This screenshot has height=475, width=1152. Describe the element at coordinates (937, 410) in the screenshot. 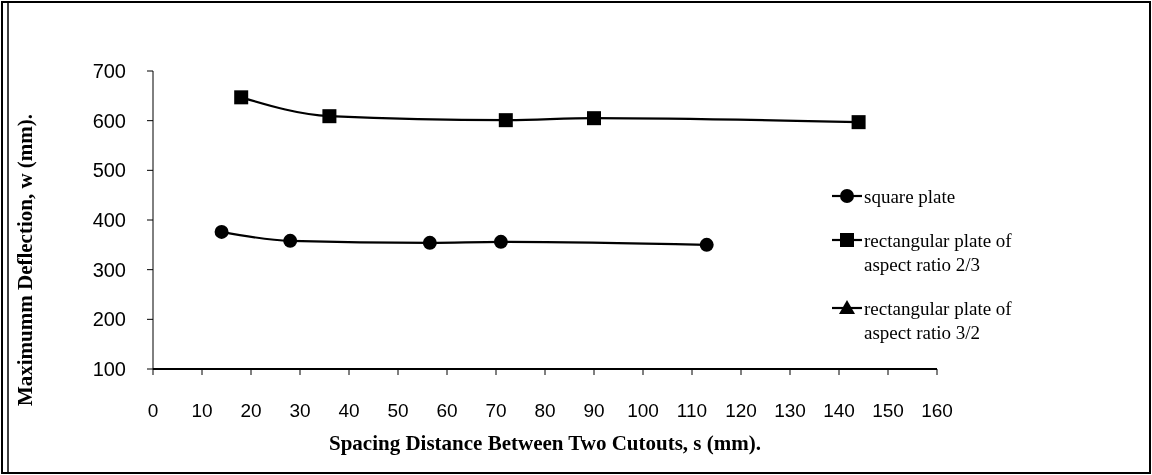

I see `x-tick-label: 160` at that location.